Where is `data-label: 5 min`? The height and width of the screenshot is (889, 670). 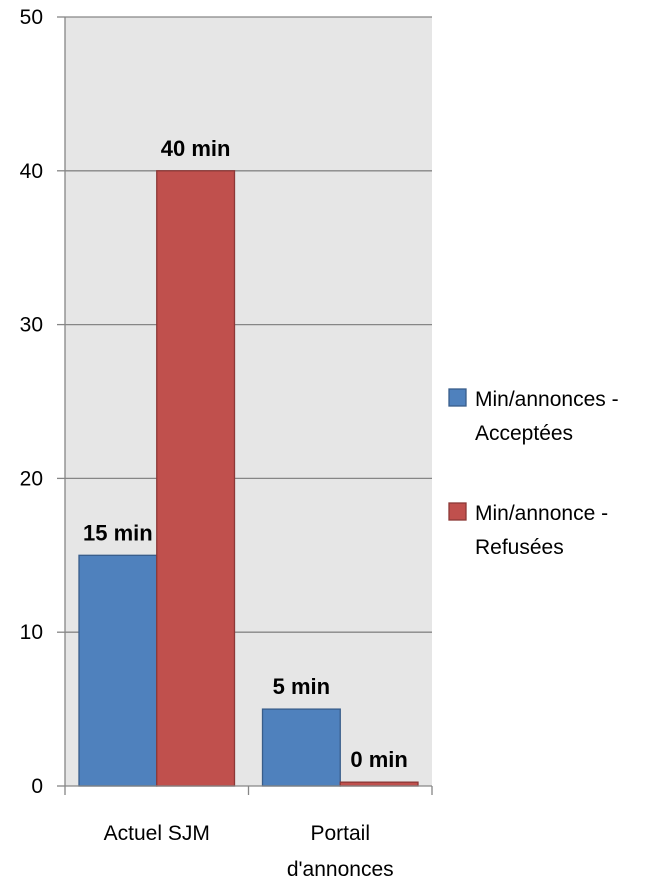 data-label: 5 min is located at coordinates (301, 686).